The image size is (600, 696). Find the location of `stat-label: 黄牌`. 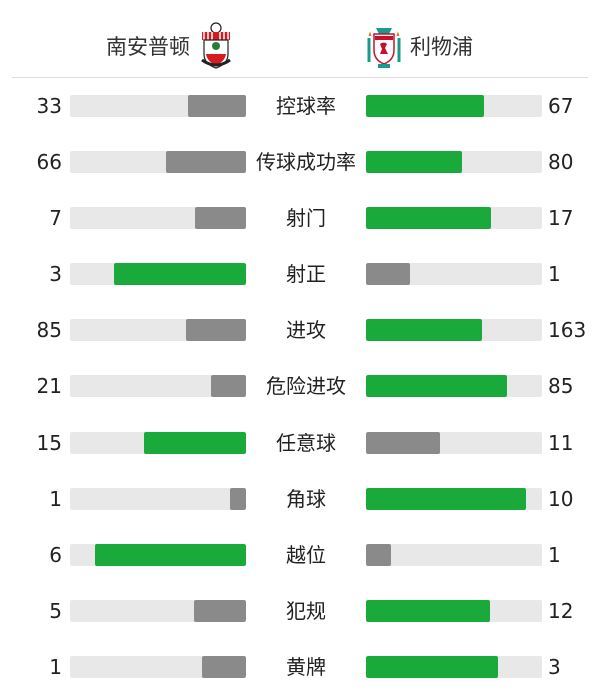

stat-label: 黄牌 is located at coordinates (306, 666).